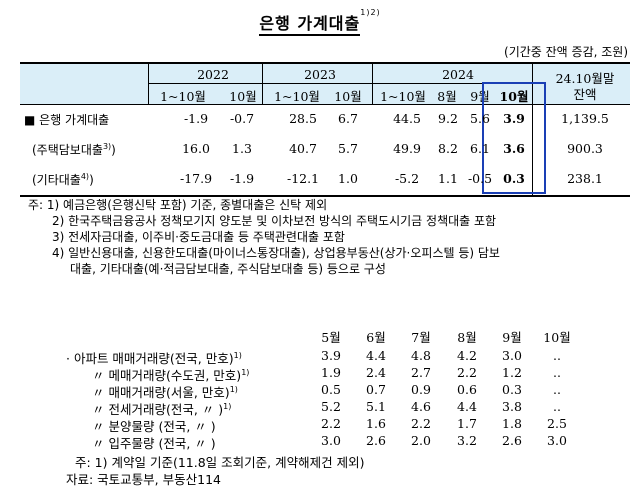 The width and height of the screenshot is (640, 498). I want to click on unit-label: (기간중 잔액 증감, 조원), so click(566, 52).